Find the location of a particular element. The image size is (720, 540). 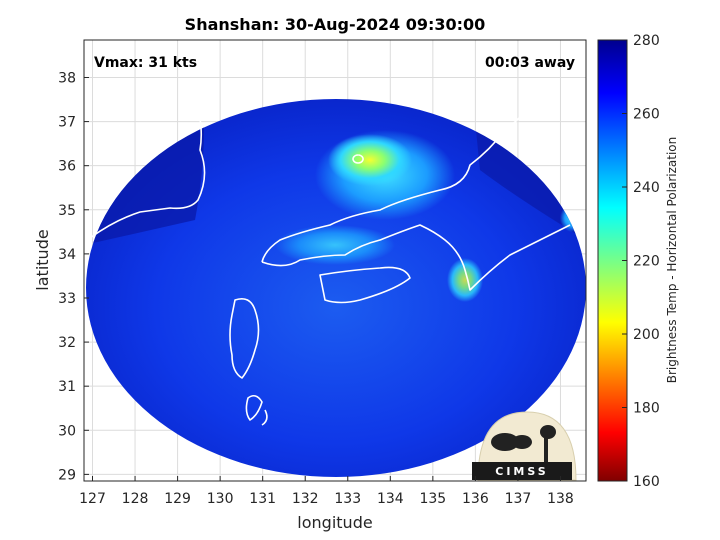

cimss-logo: CIMSS is located at coordinates (524, 446).